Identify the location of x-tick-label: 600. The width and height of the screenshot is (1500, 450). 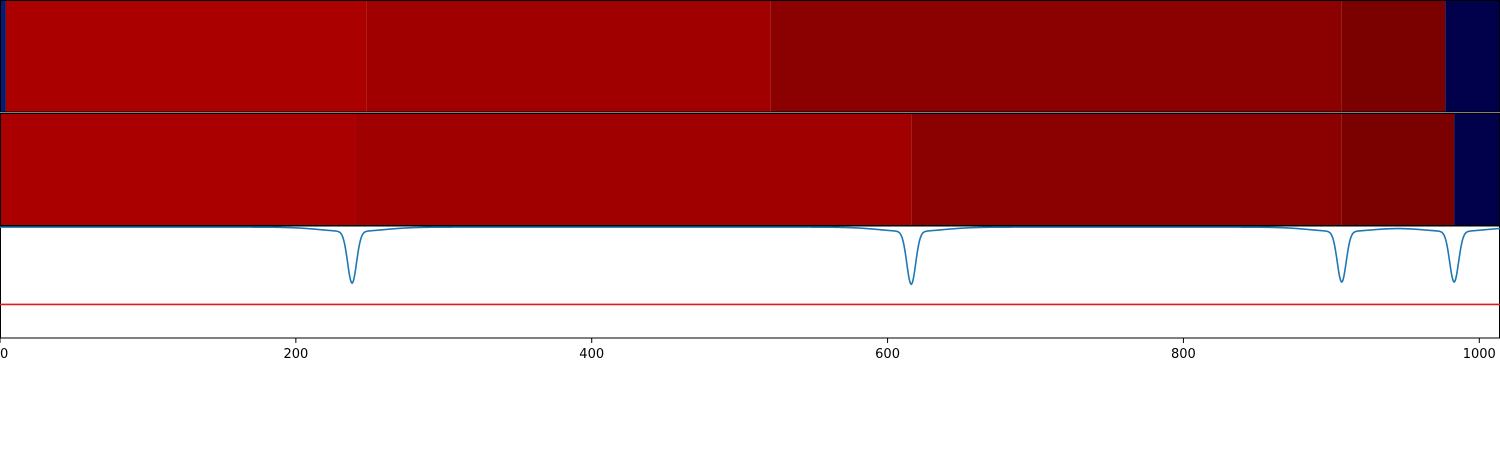
(887, 354).